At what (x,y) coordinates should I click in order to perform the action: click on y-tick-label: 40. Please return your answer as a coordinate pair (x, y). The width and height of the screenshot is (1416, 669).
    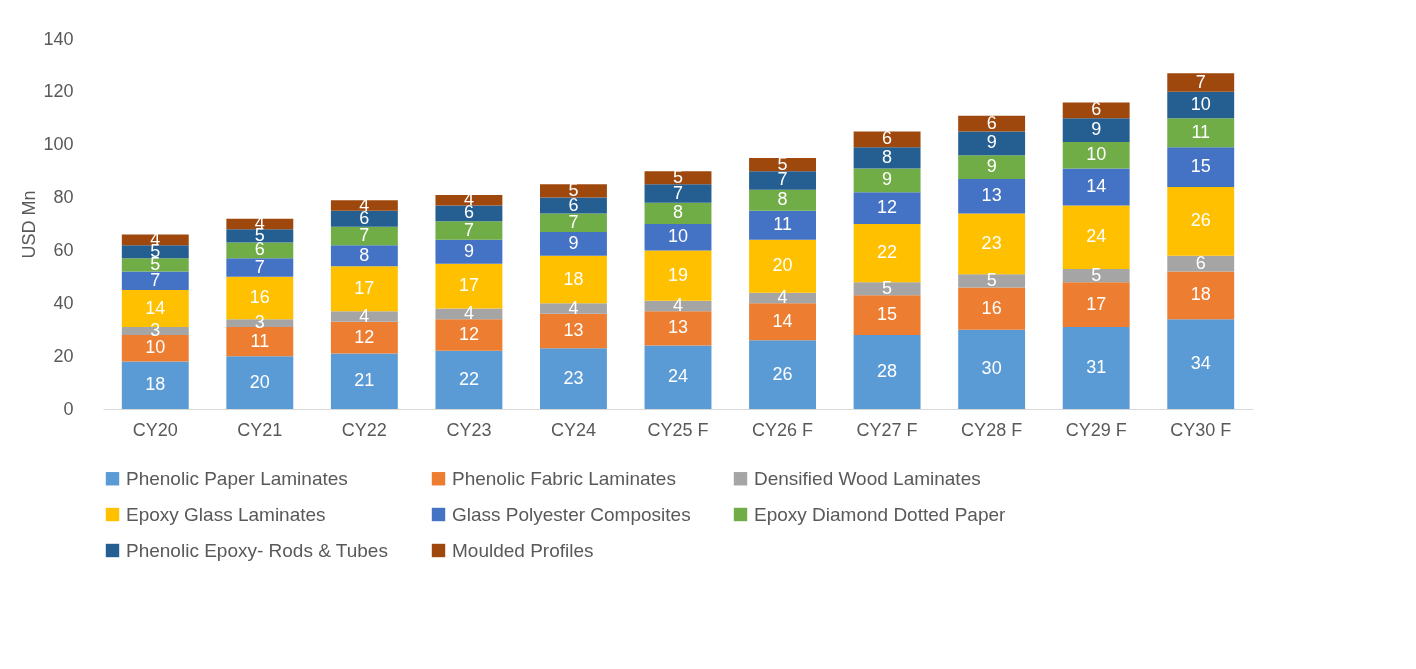
    Looking at the image, I should click on (63, 302).